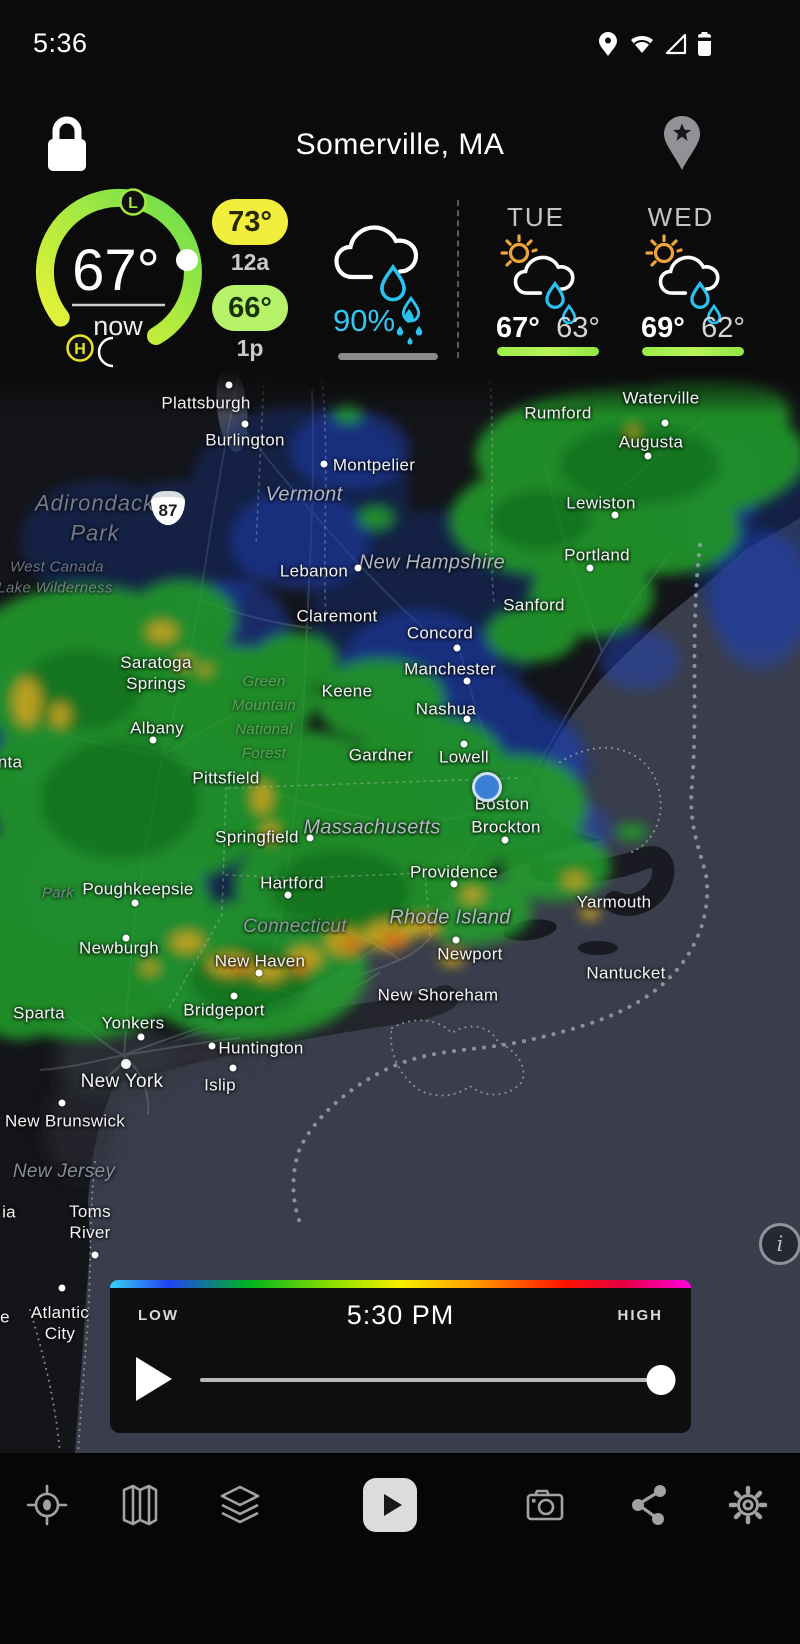 Image resolution: width=800 pixels, height=1644 pixels. What do you see at coordinates (400, 393) in the screenshot?
I see `map-top-fade` at bounding box center [400, 393].